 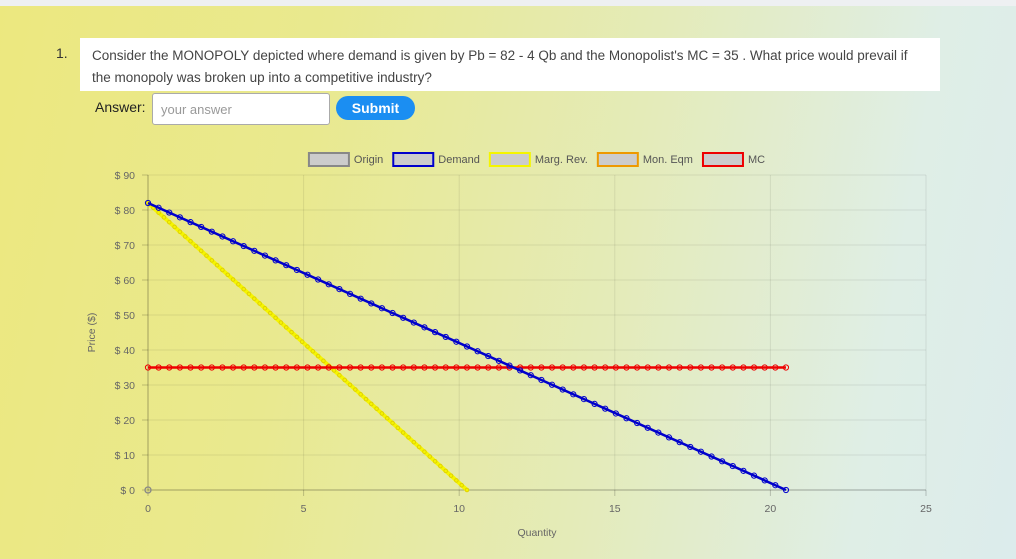 What do you see at coordinates (467, 367) in the screenshot?
I see `mc-series` at bounding box center [467, 367].